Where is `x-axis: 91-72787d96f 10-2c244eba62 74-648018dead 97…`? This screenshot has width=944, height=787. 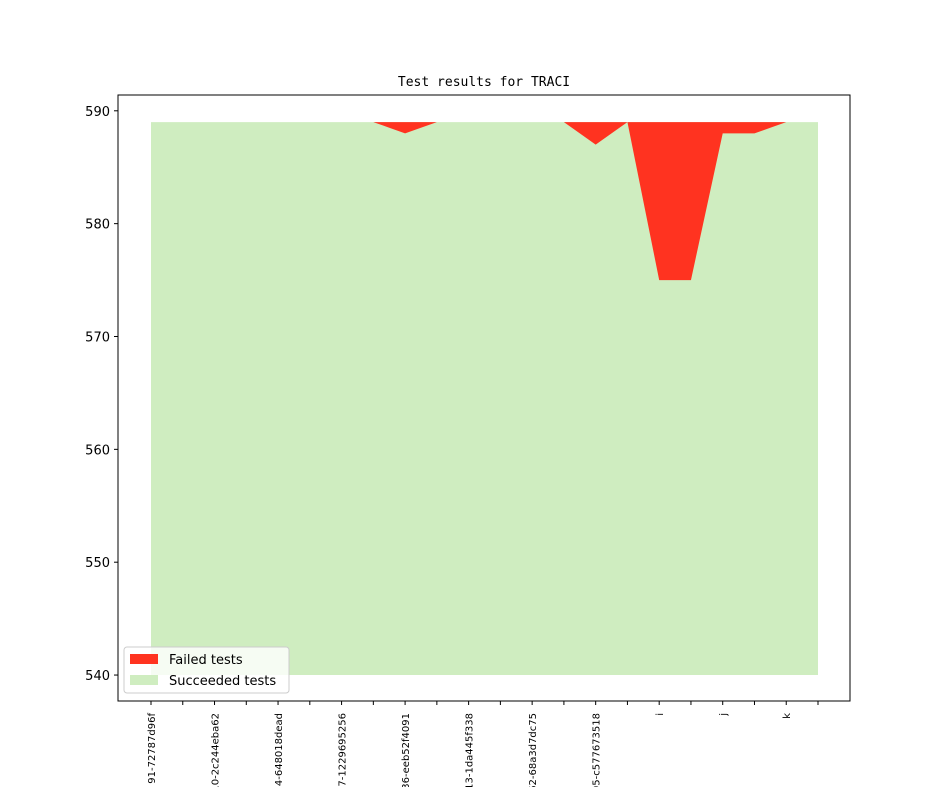
x-axis: 91-72787d96f 10-2c244eba62 74-648018dead 97… is located at coordinates (483, 744).